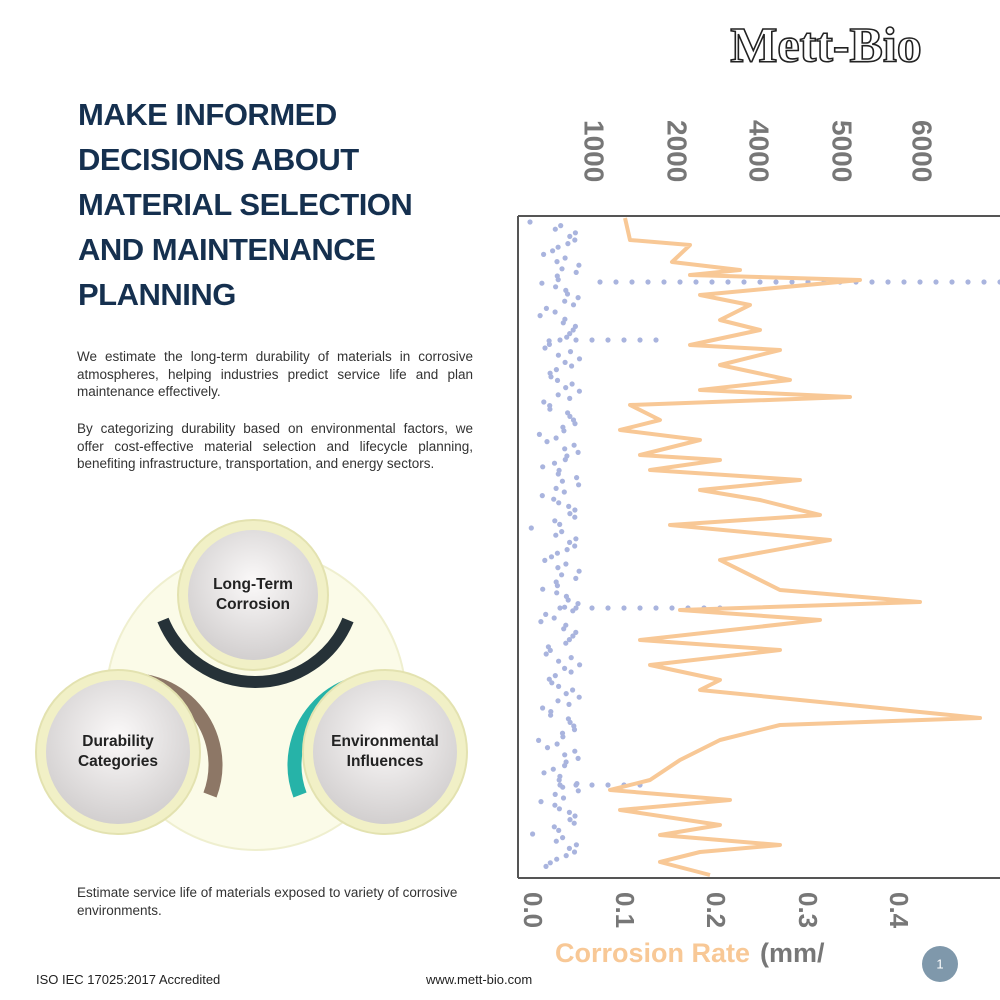  Describe the element at coordinates (759, 151) in the screenshot. I see `top-tick-label: 4000` at that location.